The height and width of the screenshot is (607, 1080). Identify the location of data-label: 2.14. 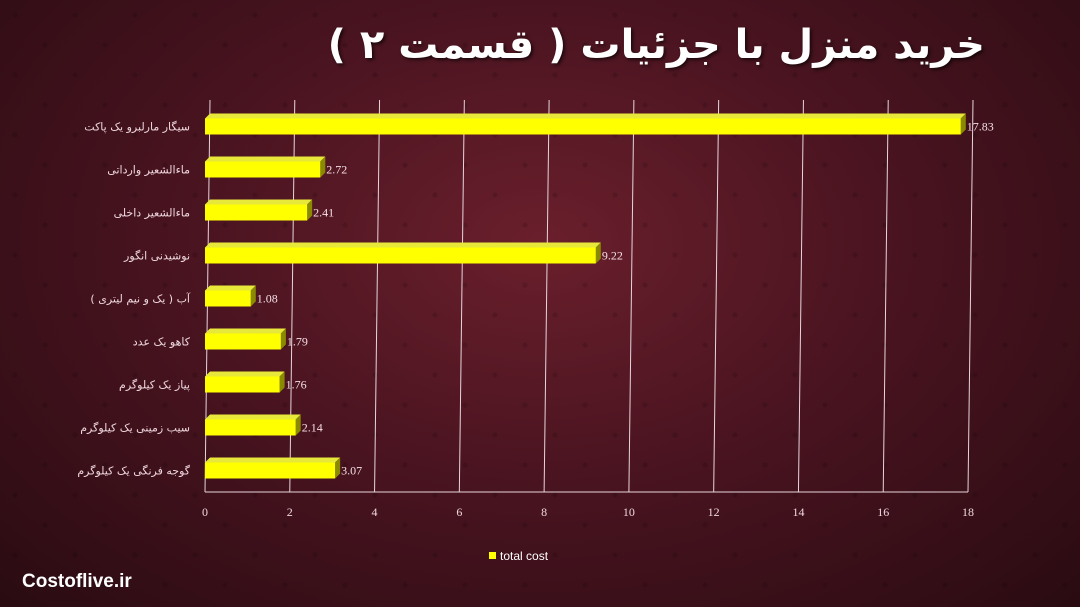
(312, 428).